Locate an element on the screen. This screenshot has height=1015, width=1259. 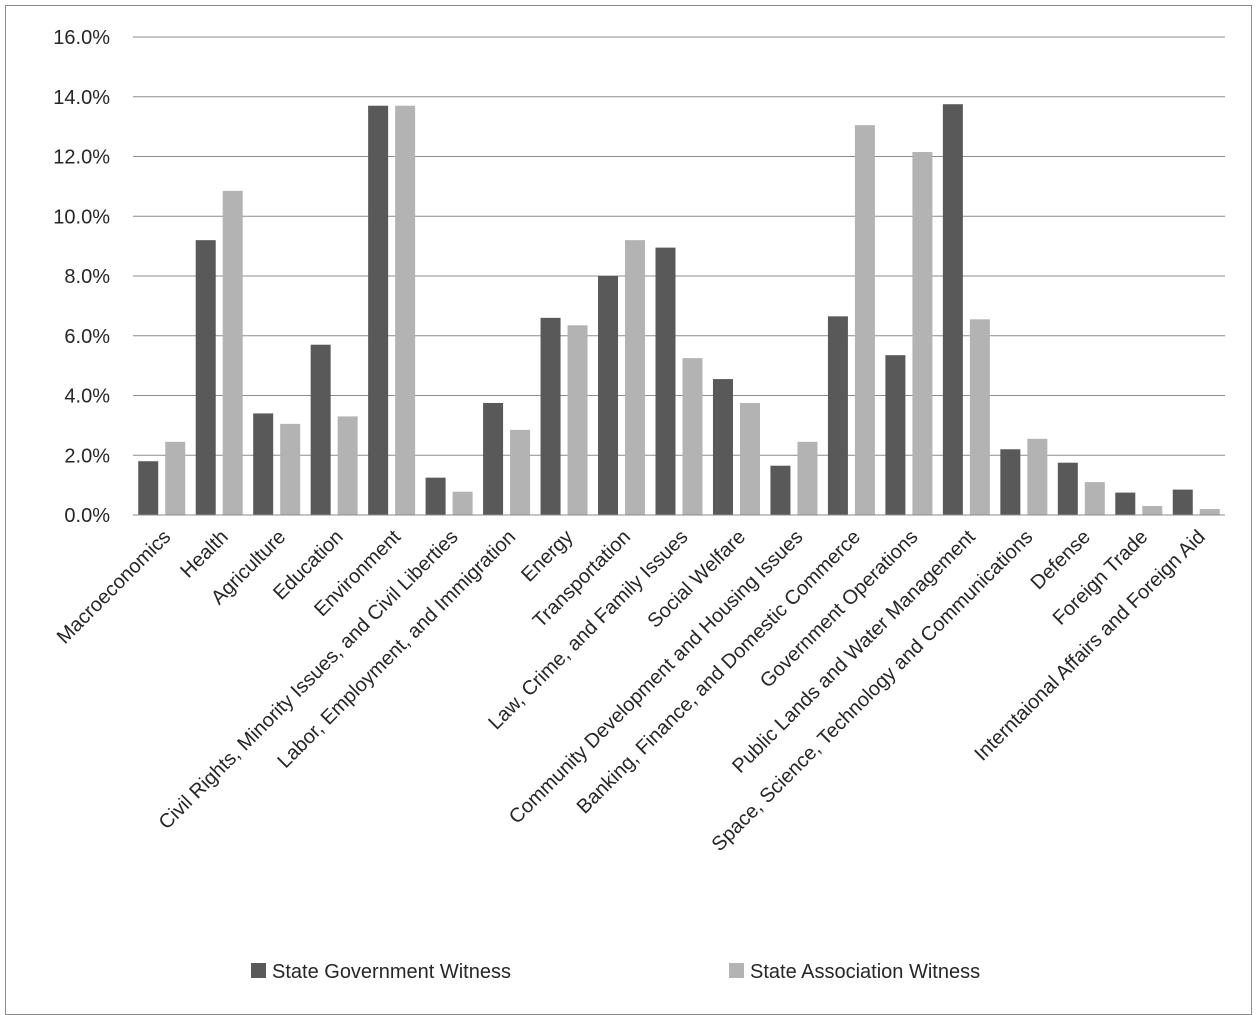
bar-state-association-witness-defense is located at coordinates (1094, 498).